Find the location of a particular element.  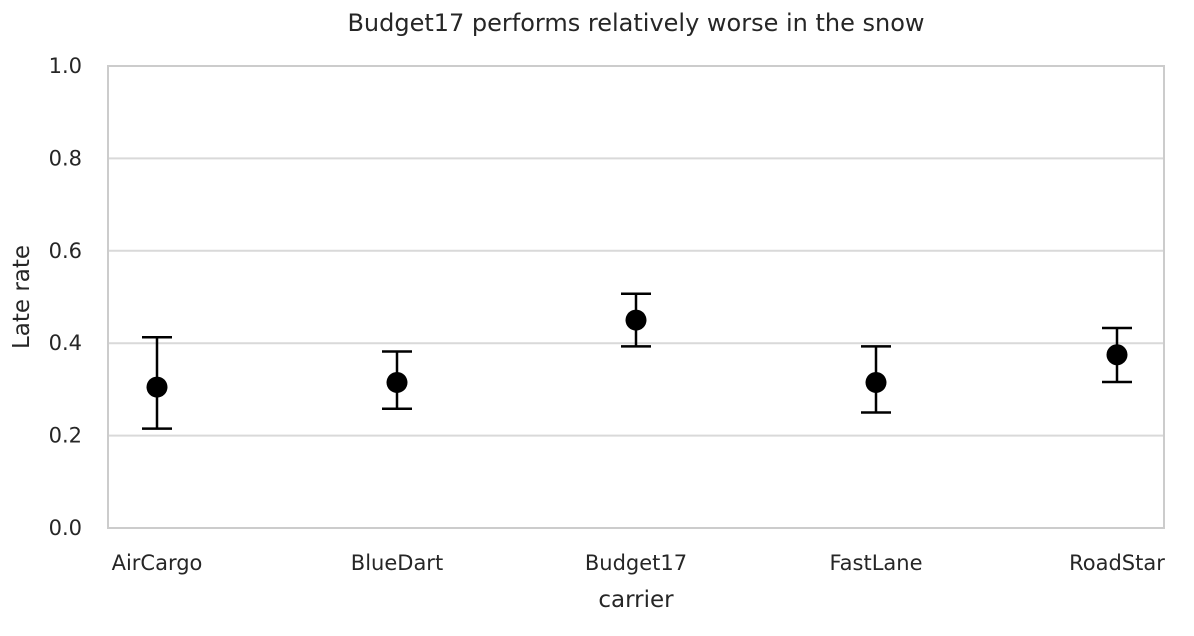

x-tick-label: RoadStar is located at coordinates (1117, 563).